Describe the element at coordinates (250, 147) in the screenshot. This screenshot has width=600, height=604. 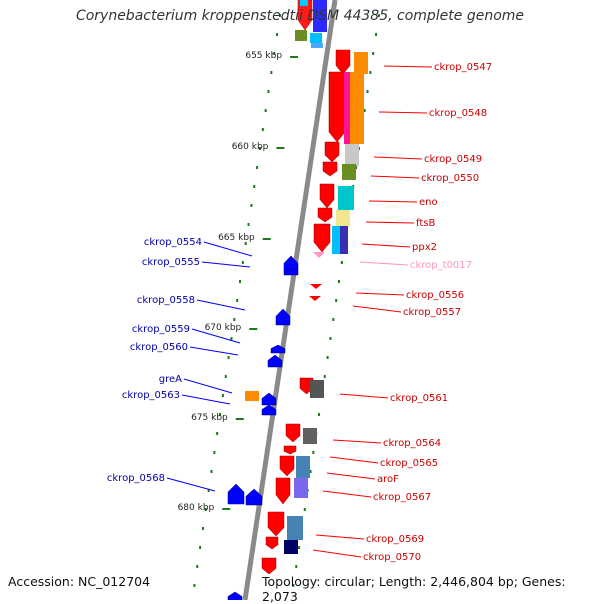
I see `scale-label: 660 kbp` at that location.